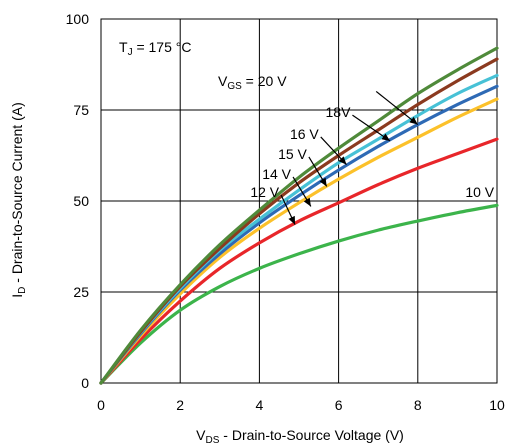 Image resolution: width=507 pixels, height=447 pixels. What do you see at coordinates (101, 405) in the screenshot?
I see `x-tick-label: 0` at bounding box center [101, 405].